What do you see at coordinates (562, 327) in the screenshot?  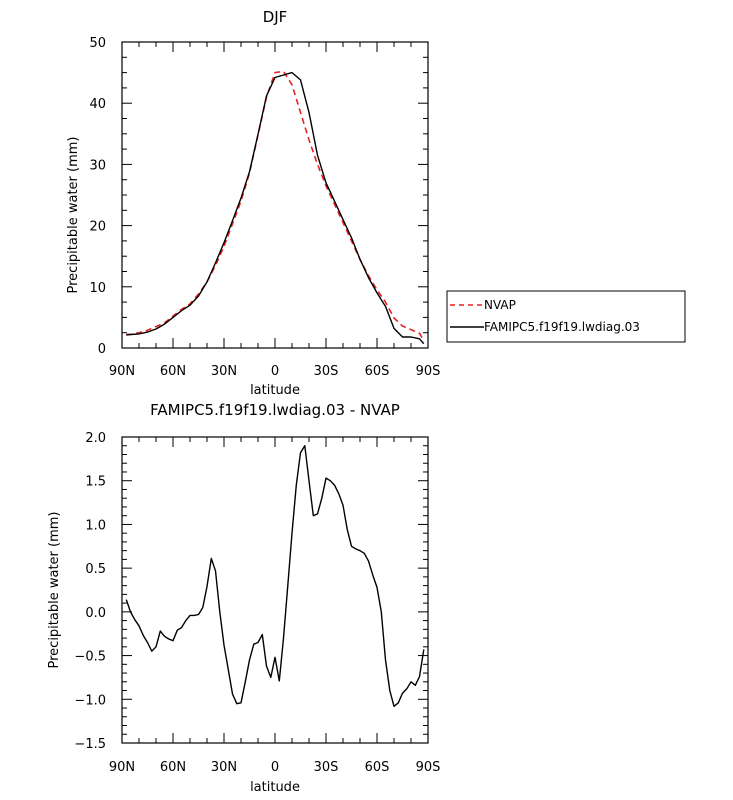 I see `legend-label-model: FAMIPC5.f19f19.lwdiag.03` at bounding box center [562, 327].